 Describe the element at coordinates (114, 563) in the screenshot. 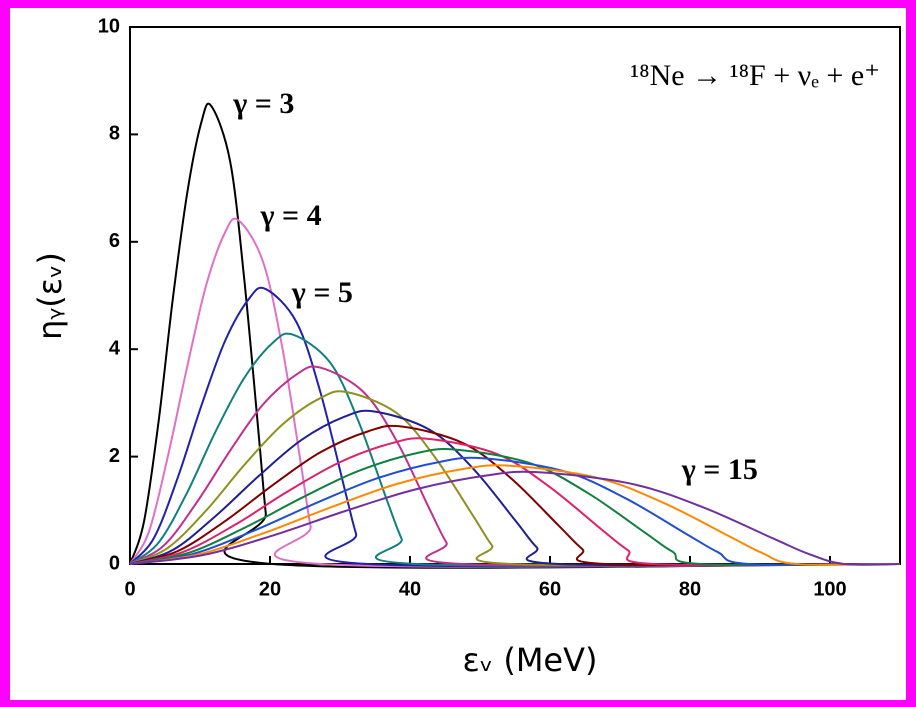

I see `y-tick-label: 0` at that location.